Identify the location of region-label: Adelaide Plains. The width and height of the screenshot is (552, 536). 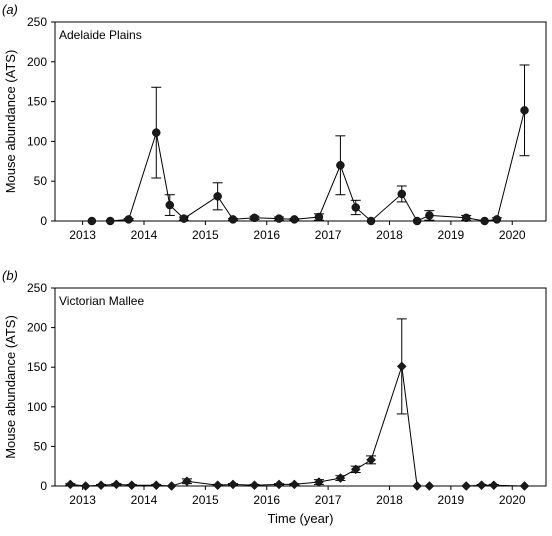
(100, 35).